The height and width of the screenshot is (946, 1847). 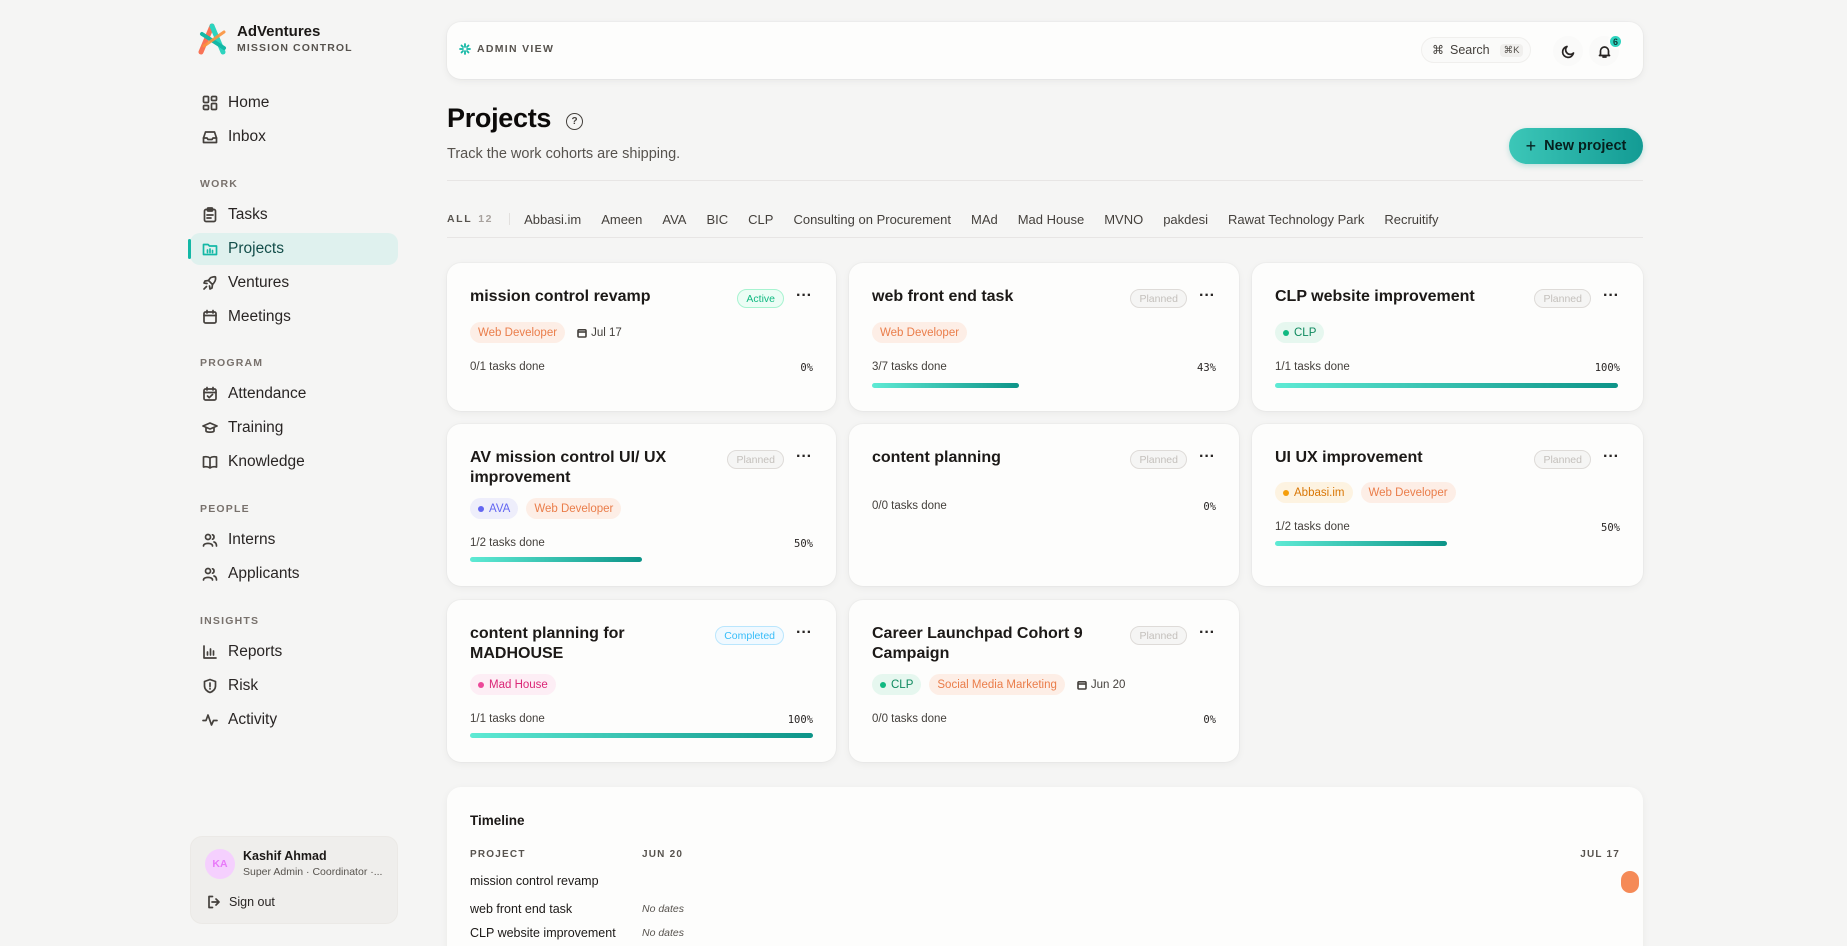 I want to click on filter-chip: Recruitify, so click(x=1411, y=219).